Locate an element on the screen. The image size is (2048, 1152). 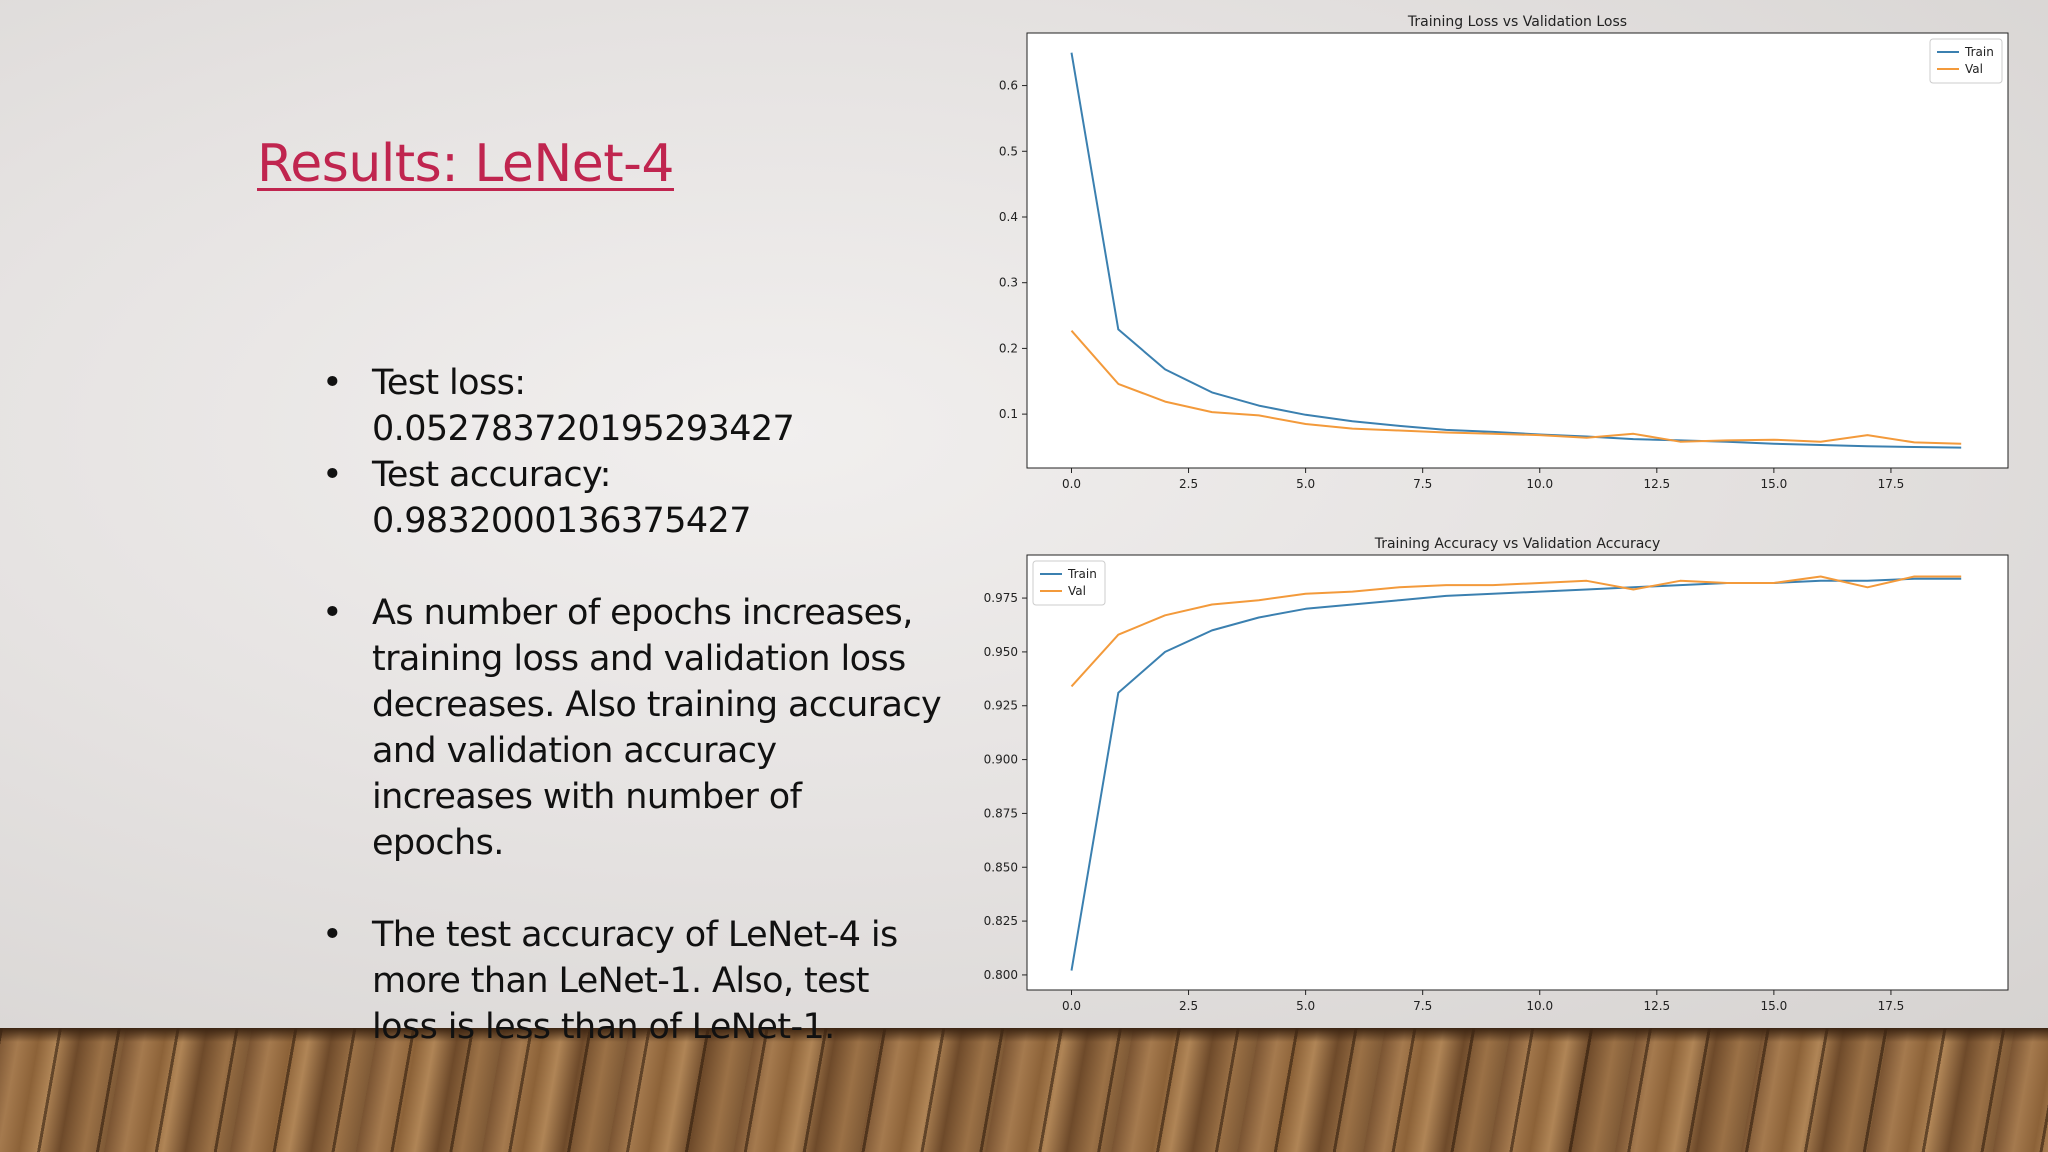
y-tick-label: 0.950 is located at coordinates (1001, 652).